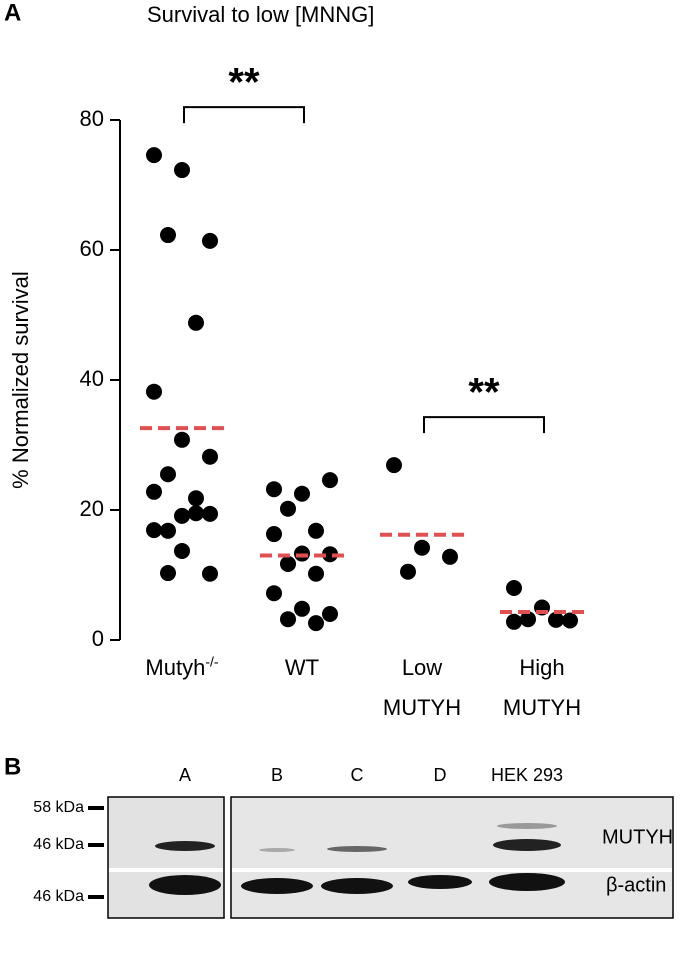 This screenshot has height=954, width=693. I want to click on x-tick-label-box: Low MUTYH, so click(422, 688).